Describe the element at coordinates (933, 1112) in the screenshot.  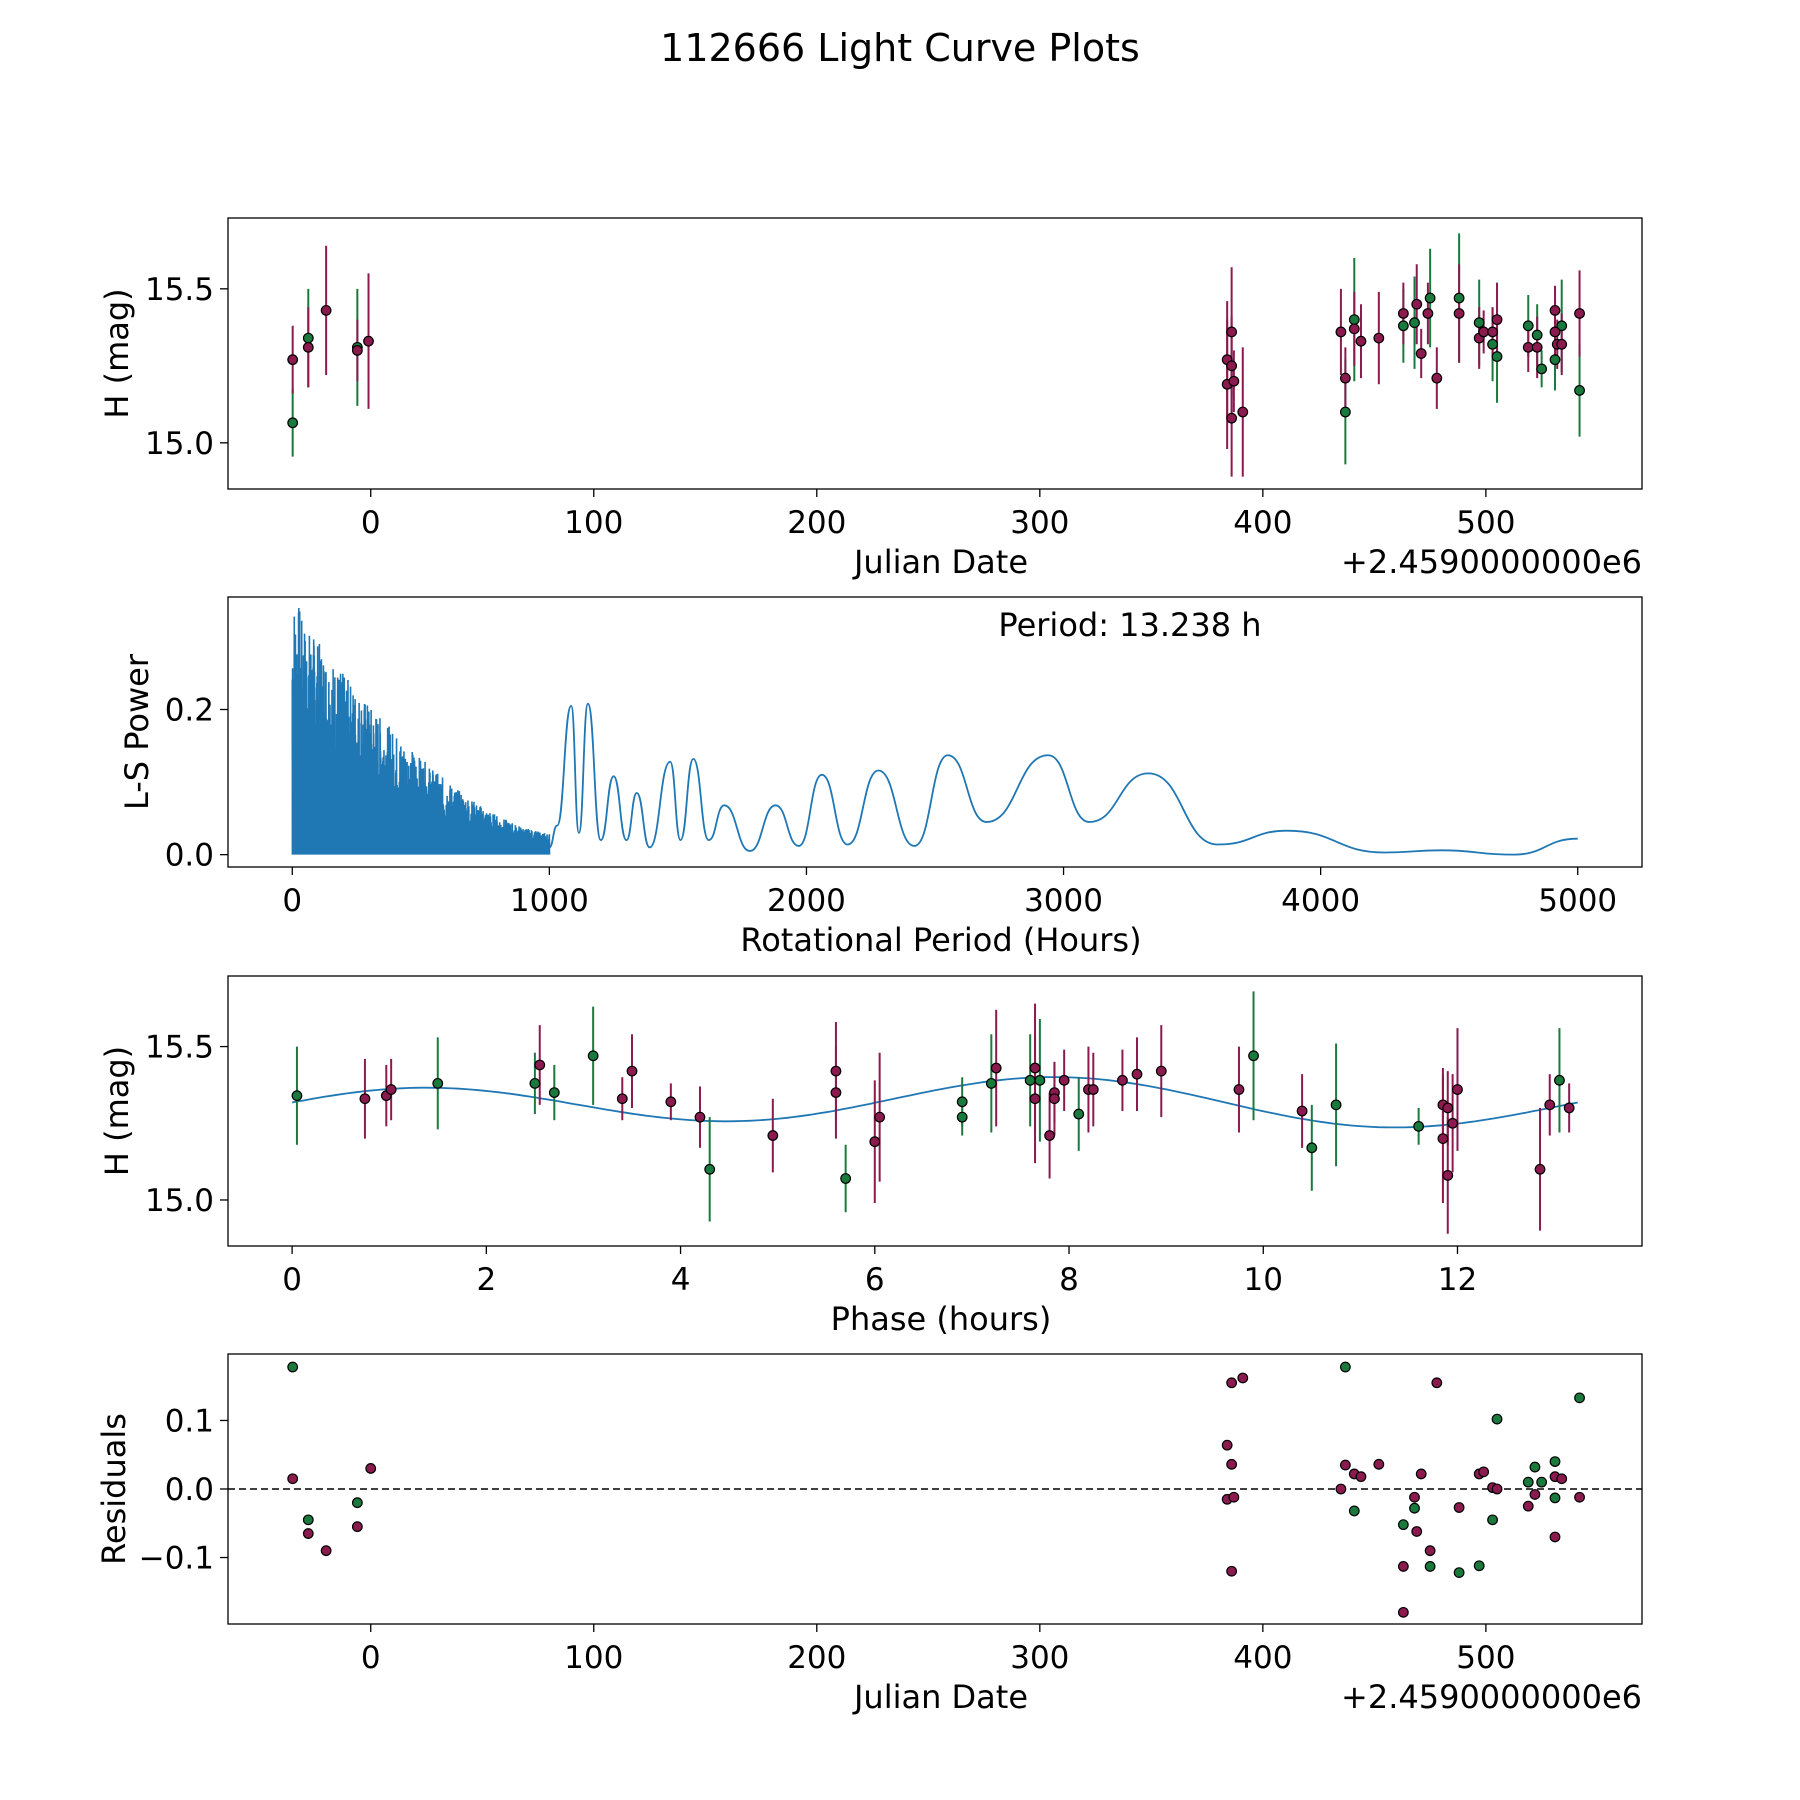
I see `phased-plot-area` at that location.